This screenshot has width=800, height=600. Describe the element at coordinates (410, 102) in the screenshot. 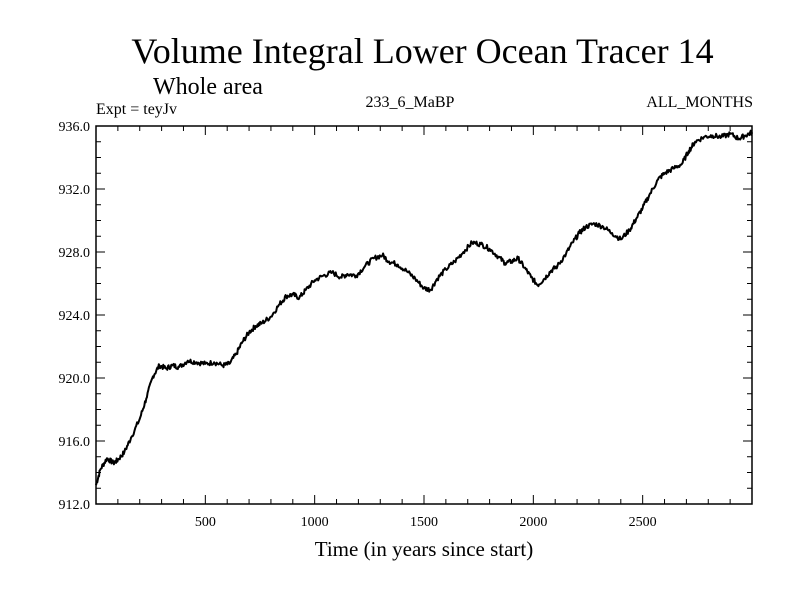

I see `experiment-name: 233_6_MaBP` at that location.